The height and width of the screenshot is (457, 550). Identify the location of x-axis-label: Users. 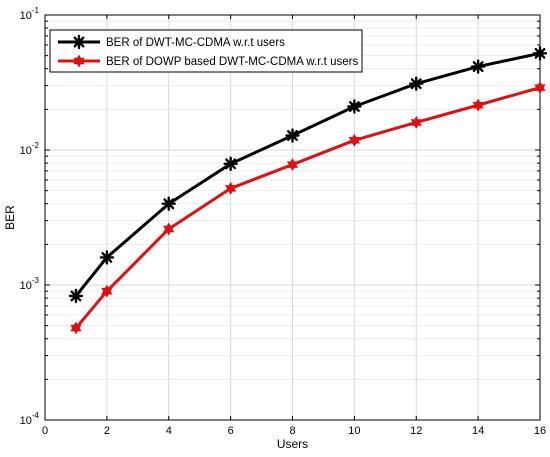
(292, 444).